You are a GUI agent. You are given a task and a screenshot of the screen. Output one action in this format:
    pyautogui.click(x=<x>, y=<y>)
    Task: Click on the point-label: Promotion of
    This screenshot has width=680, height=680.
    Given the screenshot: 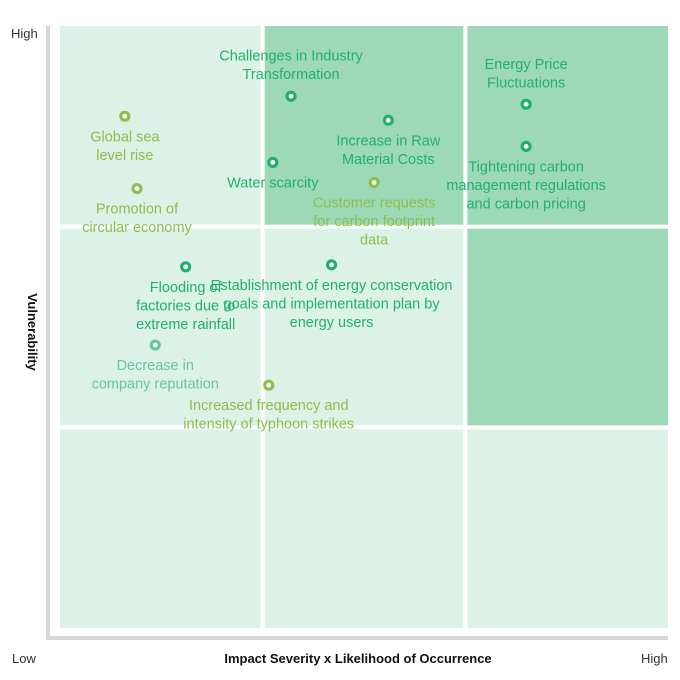 What is the action you would take?
    pyautogui.click(x=137, y=210)
    